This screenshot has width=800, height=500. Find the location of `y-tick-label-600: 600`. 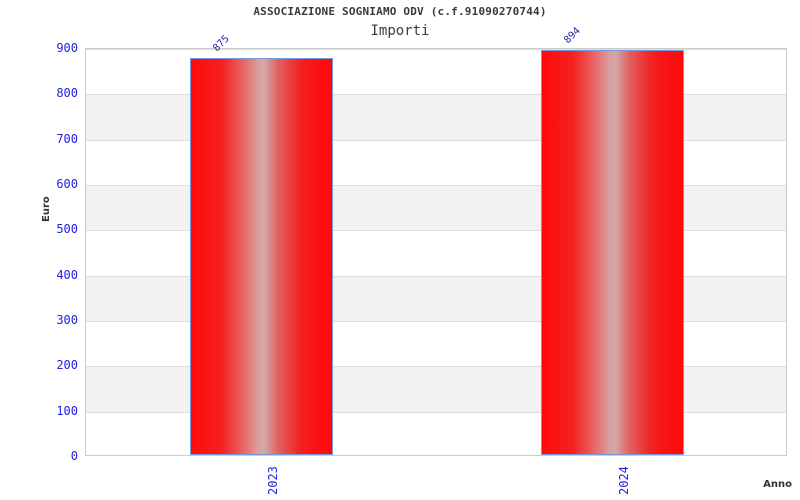

y-tick-label-600: 600 is located at coordinates (67, 184).